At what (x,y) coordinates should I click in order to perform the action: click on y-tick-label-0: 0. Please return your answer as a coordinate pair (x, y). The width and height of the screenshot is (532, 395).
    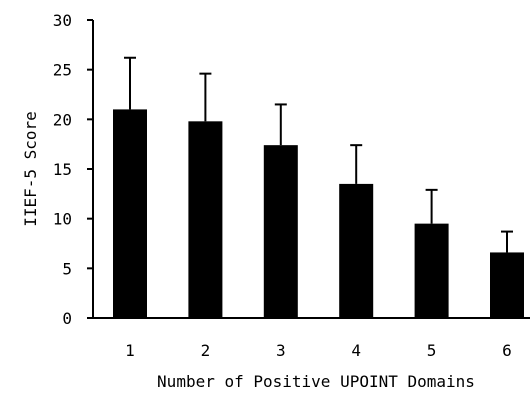
    Looking at the image, I should click on (67, 318).